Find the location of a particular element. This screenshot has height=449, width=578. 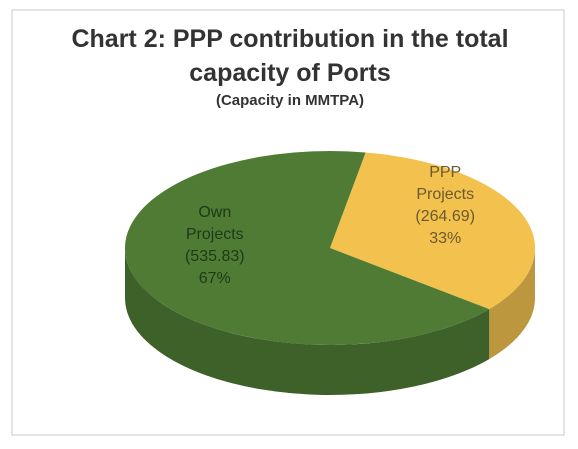

pie-slice-side is located at coordinates (512, 304).